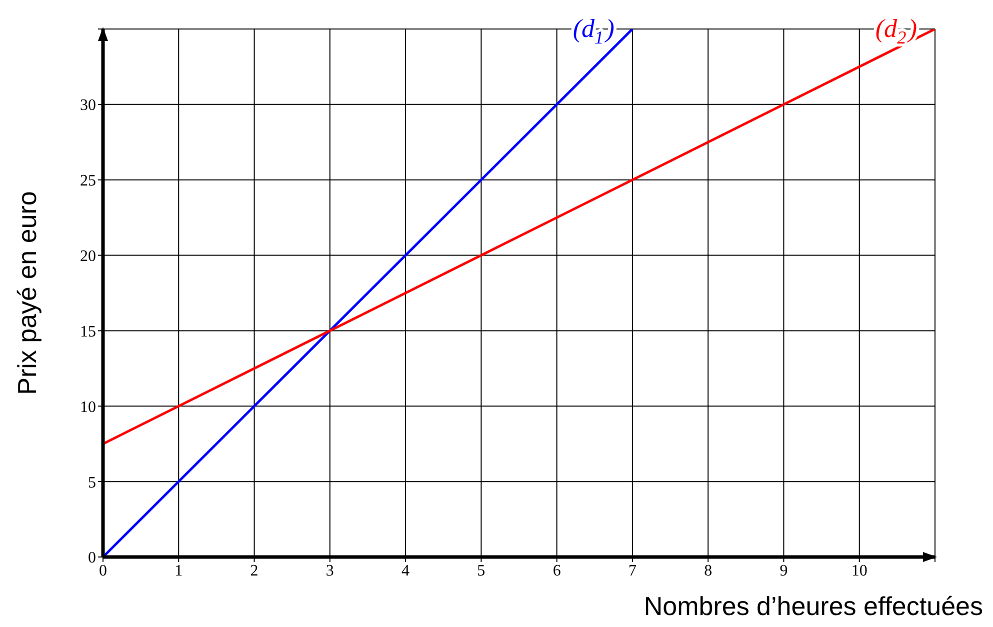  What do you see at coordinates (556, 571) in the screenshot?
I see `x-tick-label: 6` at bounding box center [556, 571].